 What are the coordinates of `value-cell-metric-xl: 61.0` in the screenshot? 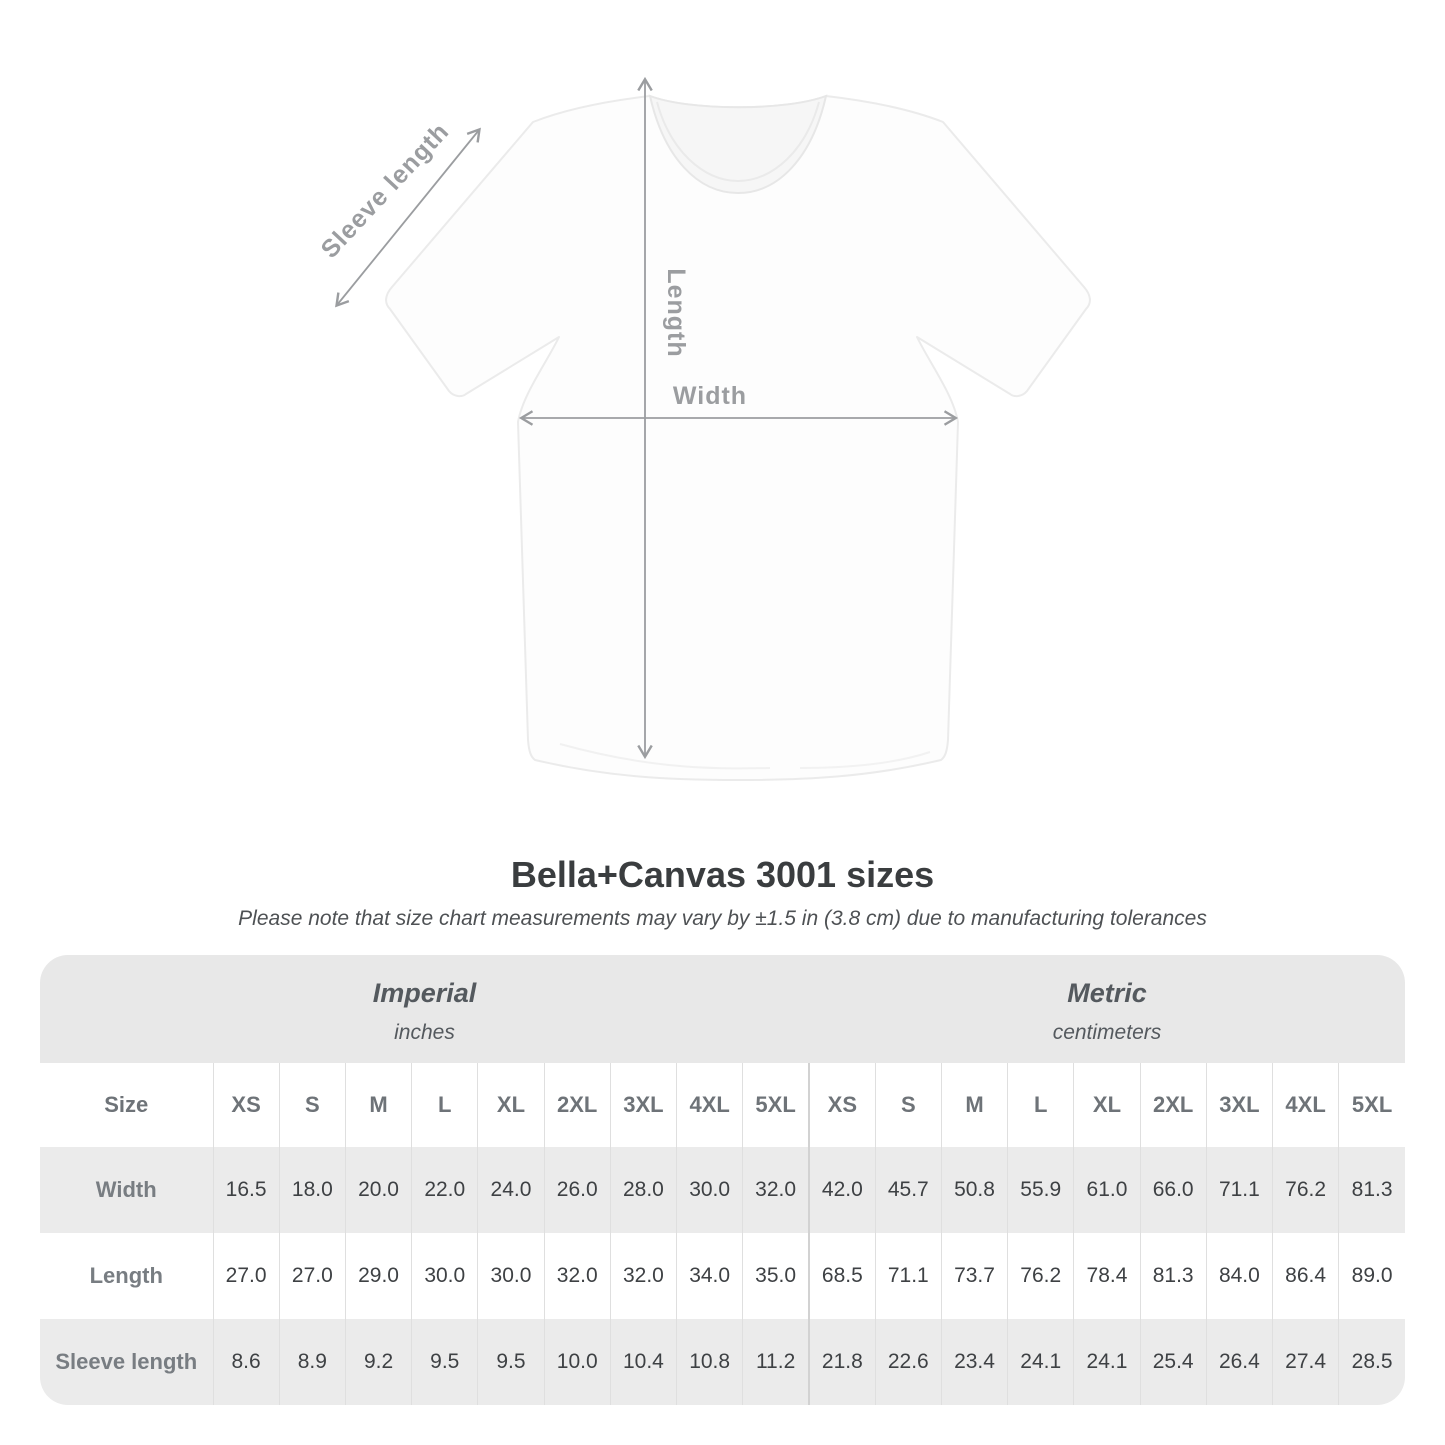 It's located at (1107, 1190).